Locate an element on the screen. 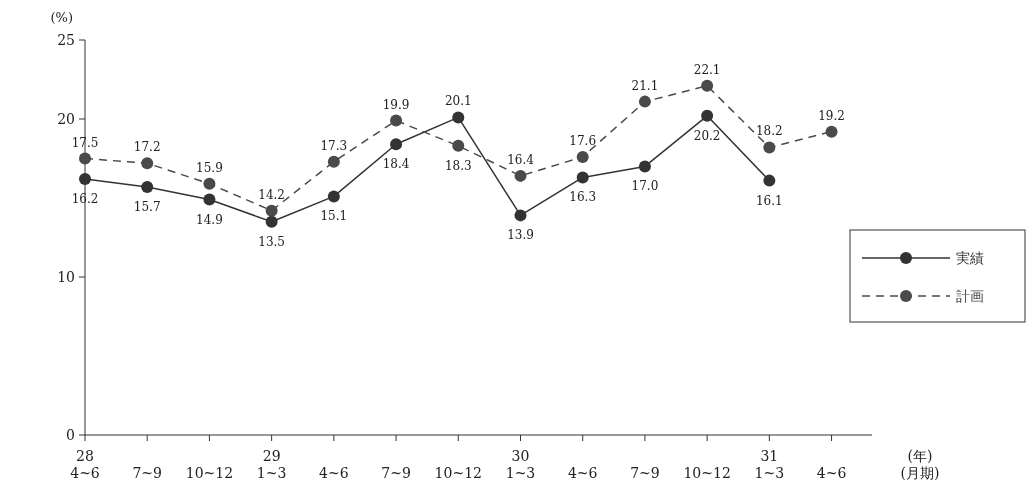 Image resolution: width=1033 pixels, height=504 pixels. x-tick-label: 29 1~3 is located at coordinates (271, 464).